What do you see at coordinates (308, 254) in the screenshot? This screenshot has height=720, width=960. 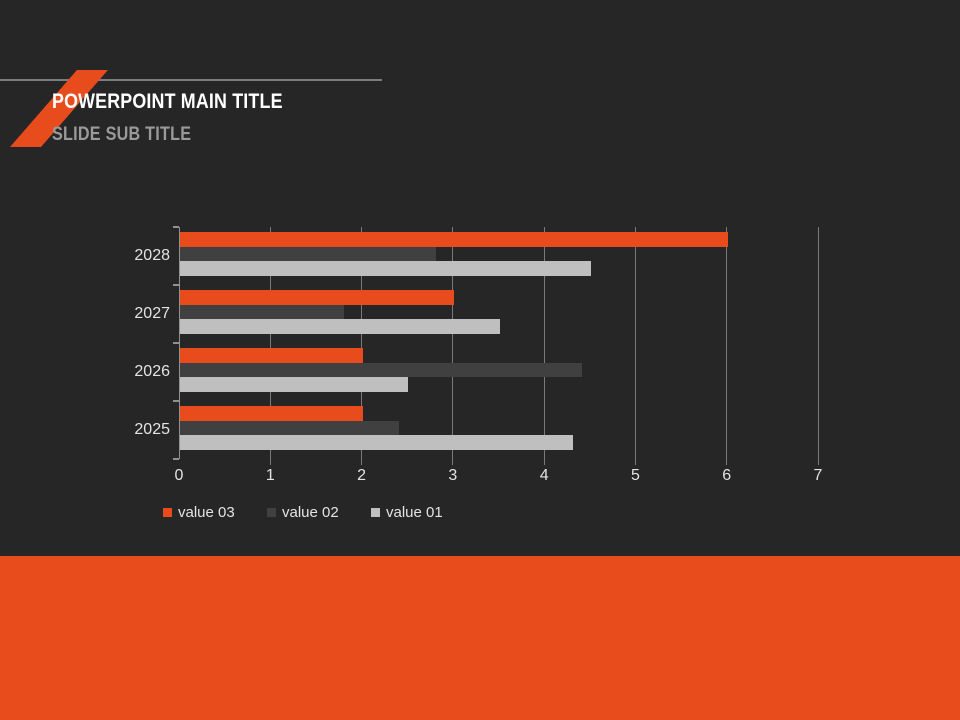 I see `bar-value-02-2028` at bounding box center [308, 254].